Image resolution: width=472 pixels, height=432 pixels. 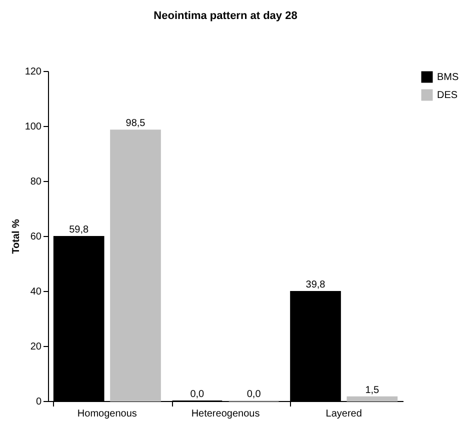 I want to click on y-tick-label: 40, so click(x=36, y=292).